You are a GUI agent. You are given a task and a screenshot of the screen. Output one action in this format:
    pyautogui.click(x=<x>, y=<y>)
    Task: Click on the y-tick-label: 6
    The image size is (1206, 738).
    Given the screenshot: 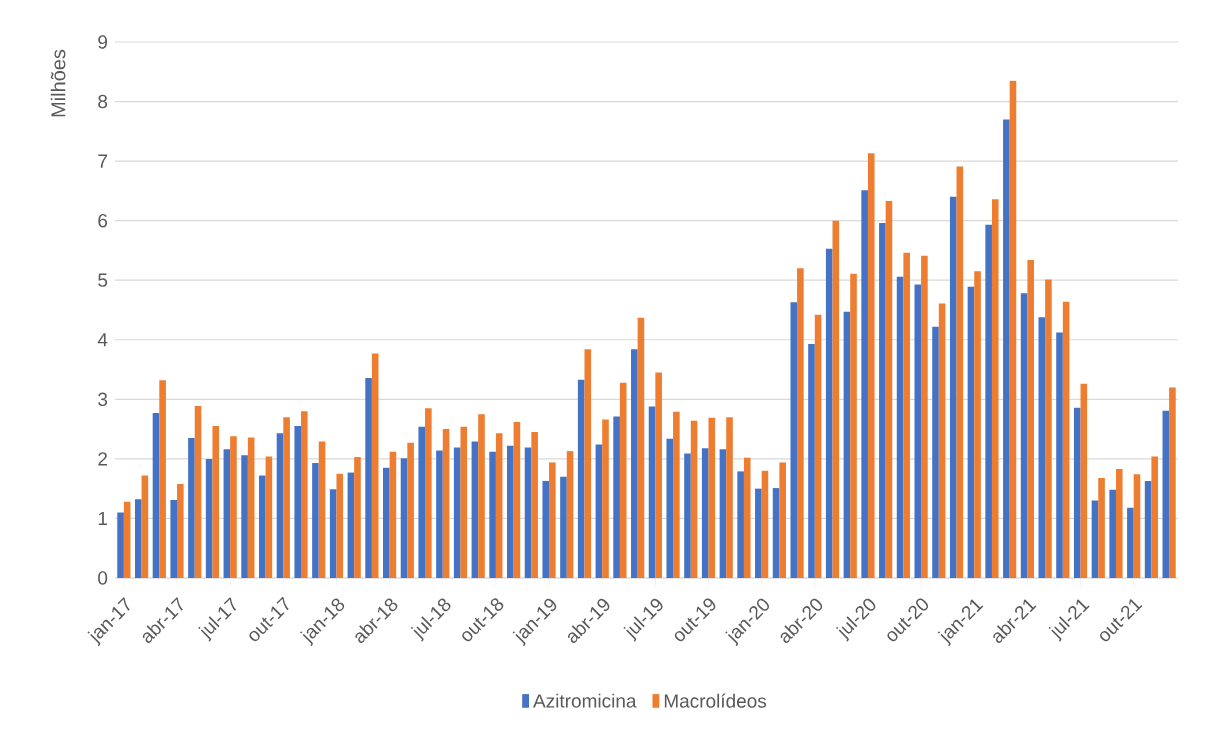 What is the action you would take?
    pyautogui.click(x=103, y=220)
    